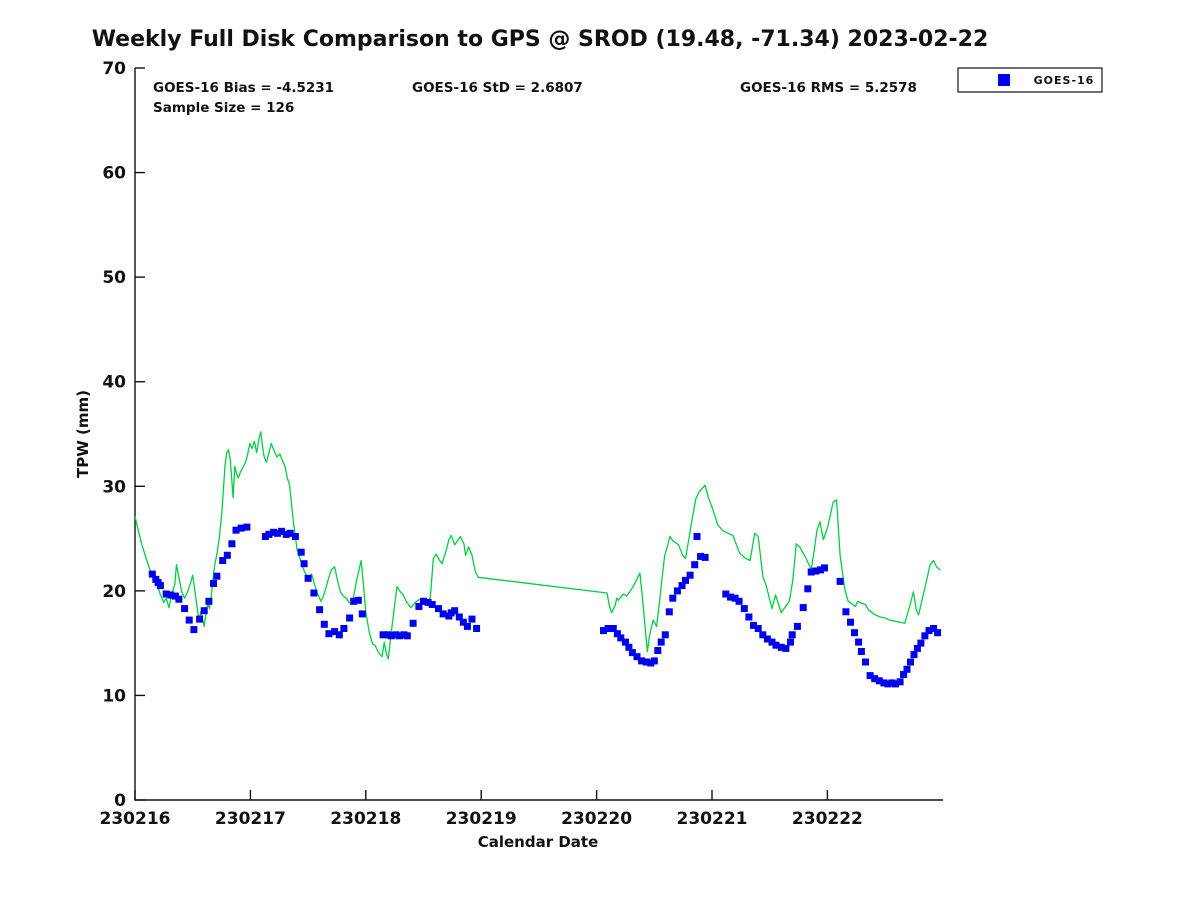 This screenshot has height=900, width=1200. What do you see at coordinates (596, 819) in the screenshot?
I see `x-tick-label: 230220` at bounding box center [596, 819].